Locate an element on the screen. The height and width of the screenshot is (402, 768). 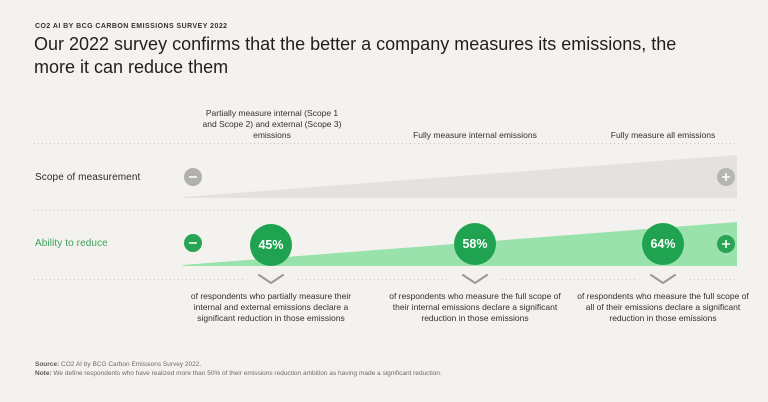
scope-row-label: Scope of measurement is located at coordinates (88, 177).